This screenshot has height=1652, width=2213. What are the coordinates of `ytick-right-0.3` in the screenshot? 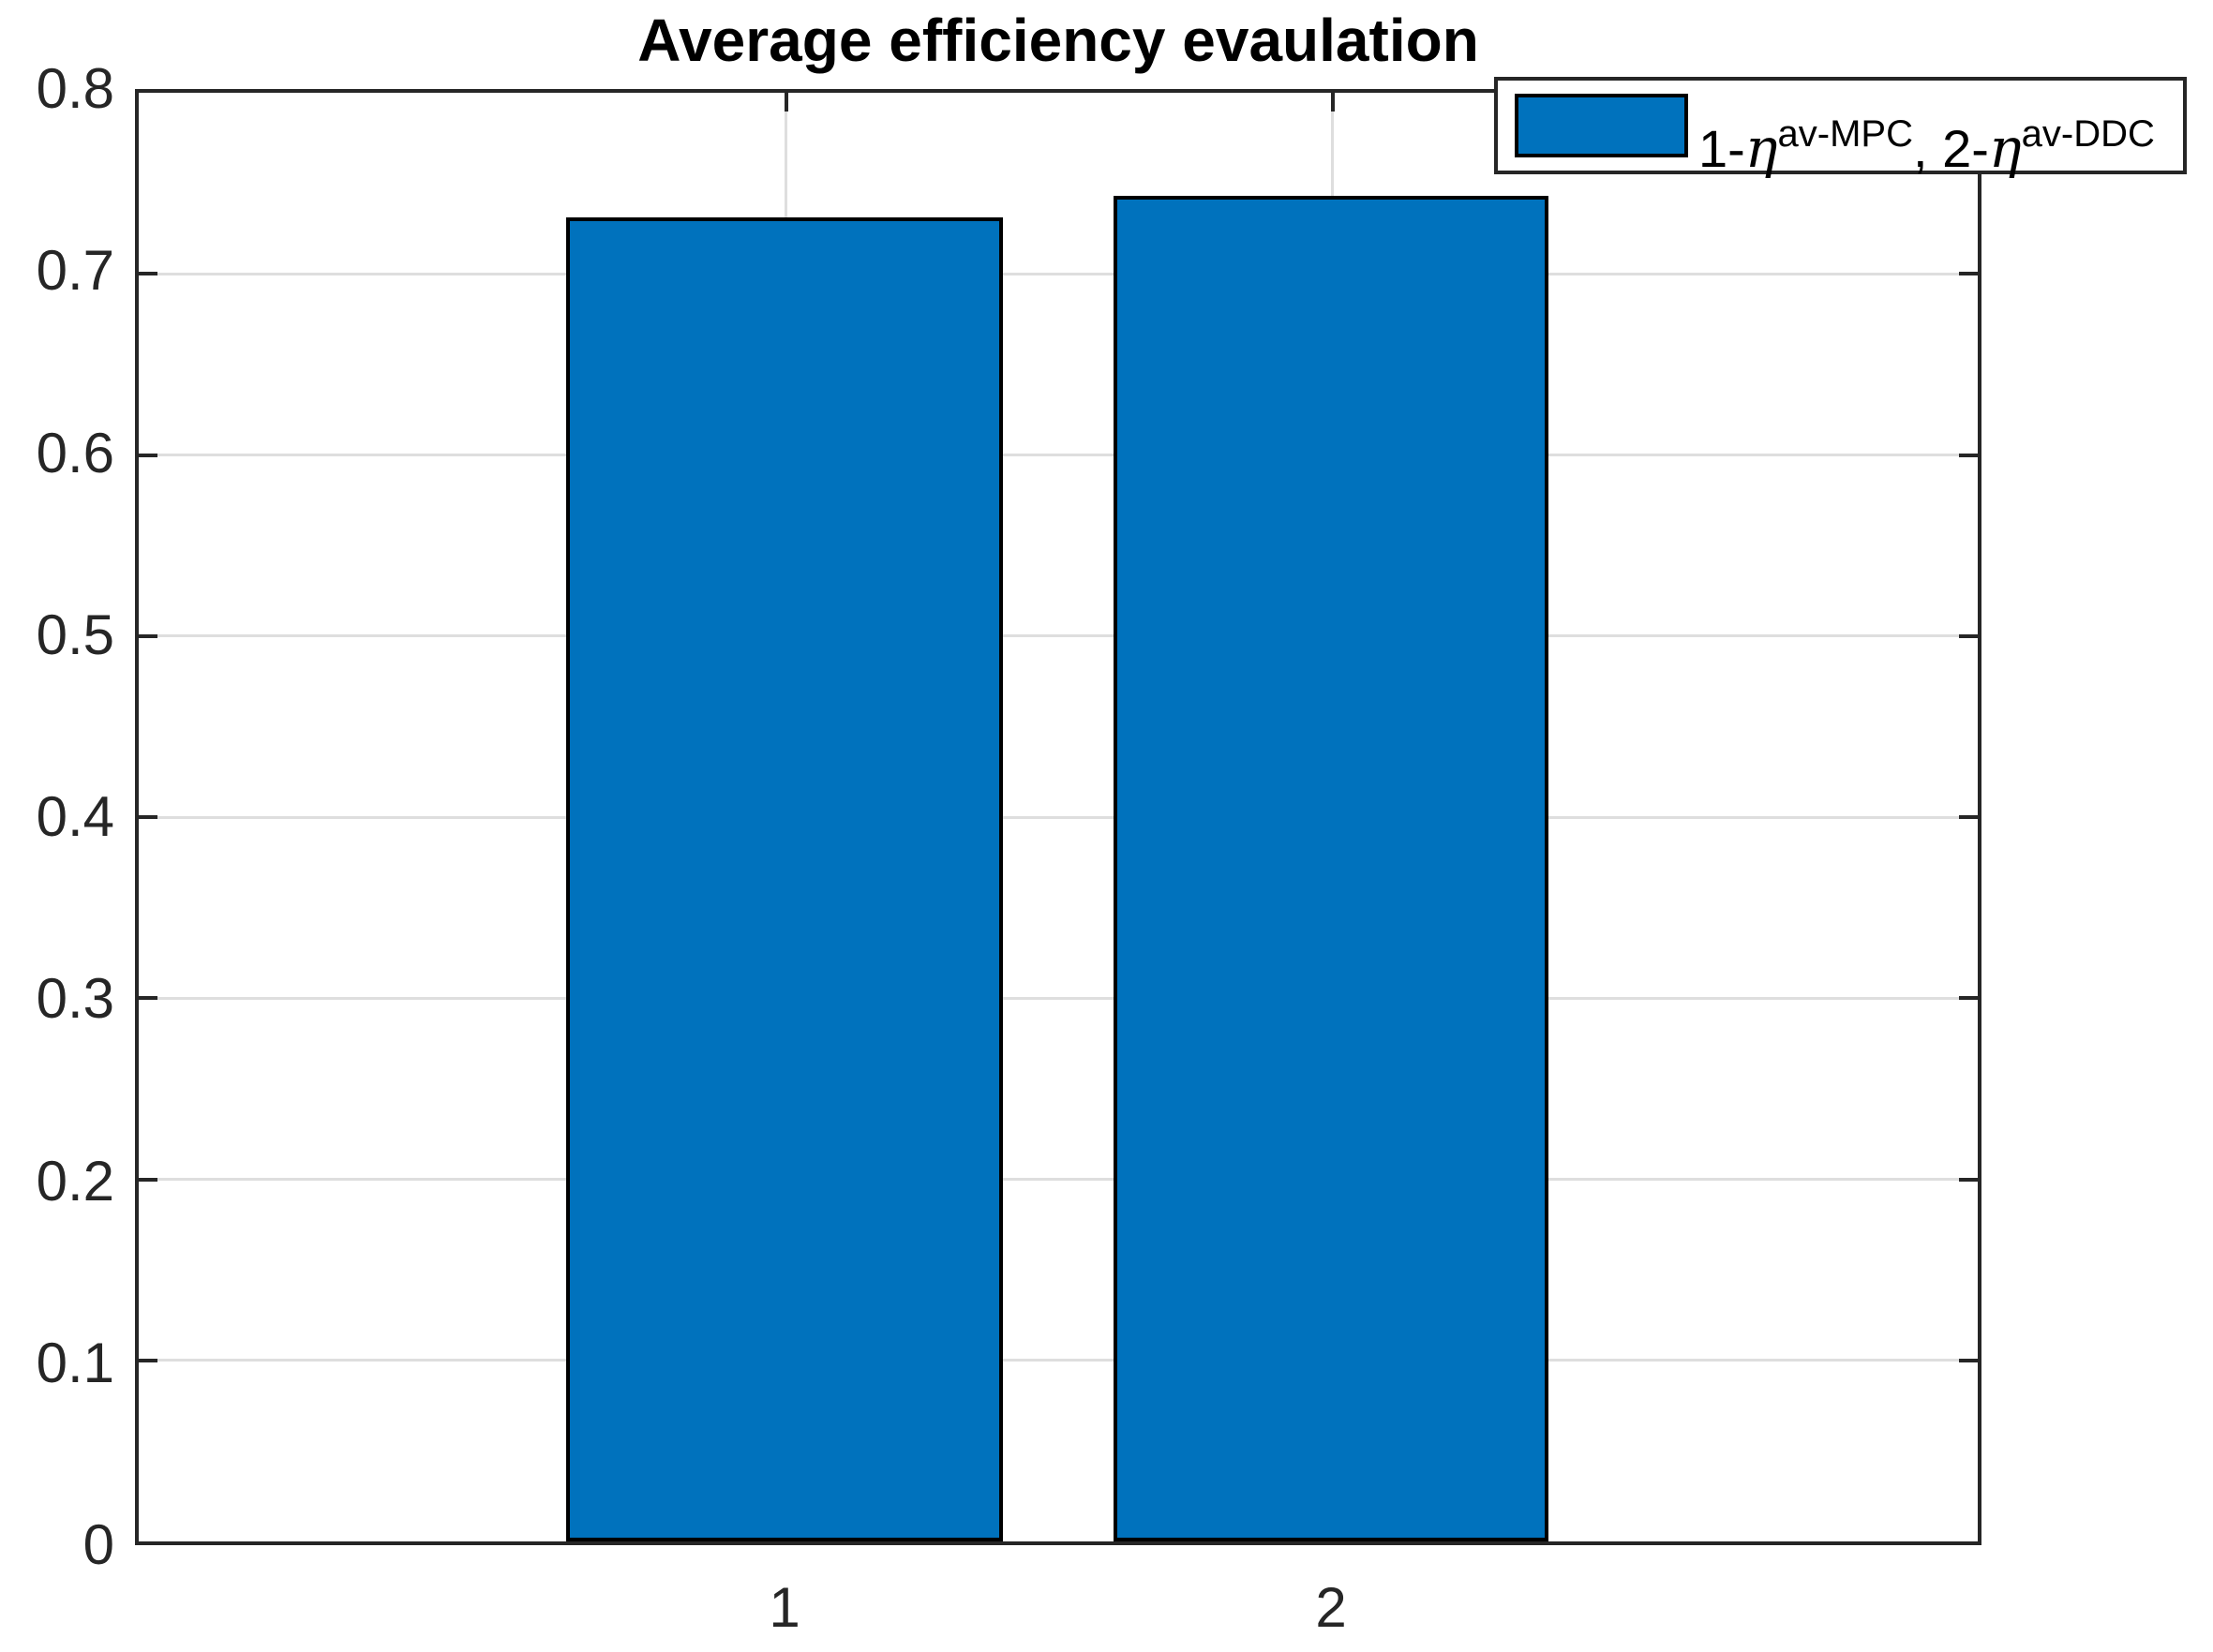 It's located at (1969, 998).